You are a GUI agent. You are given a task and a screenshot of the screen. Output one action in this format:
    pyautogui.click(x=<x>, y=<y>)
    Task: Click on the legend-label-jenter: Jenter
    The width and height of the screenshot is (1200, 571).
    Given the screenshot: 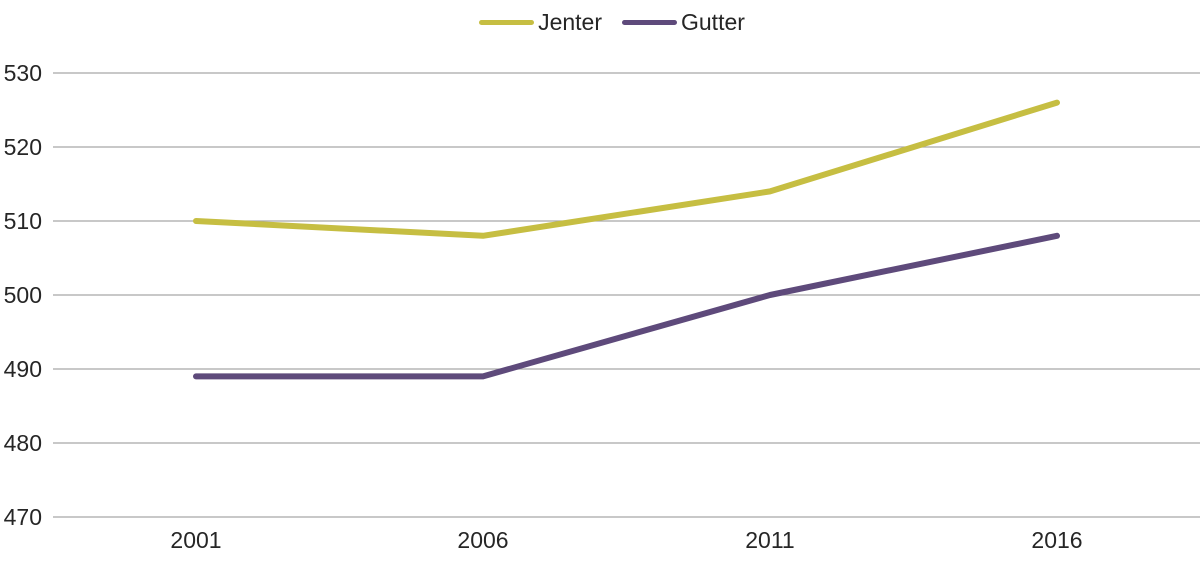 What is the action you would take?
    pyautogui.click(x=570, y=22)
    